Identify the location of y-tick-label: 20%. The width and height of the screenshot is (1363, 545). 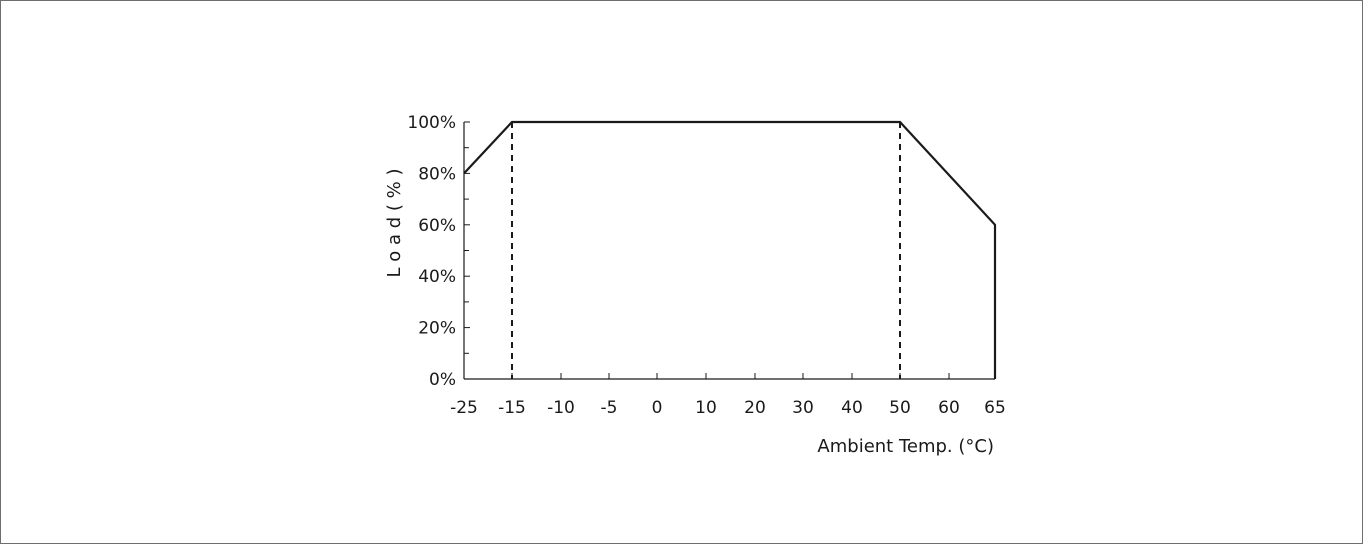
(437, 329).